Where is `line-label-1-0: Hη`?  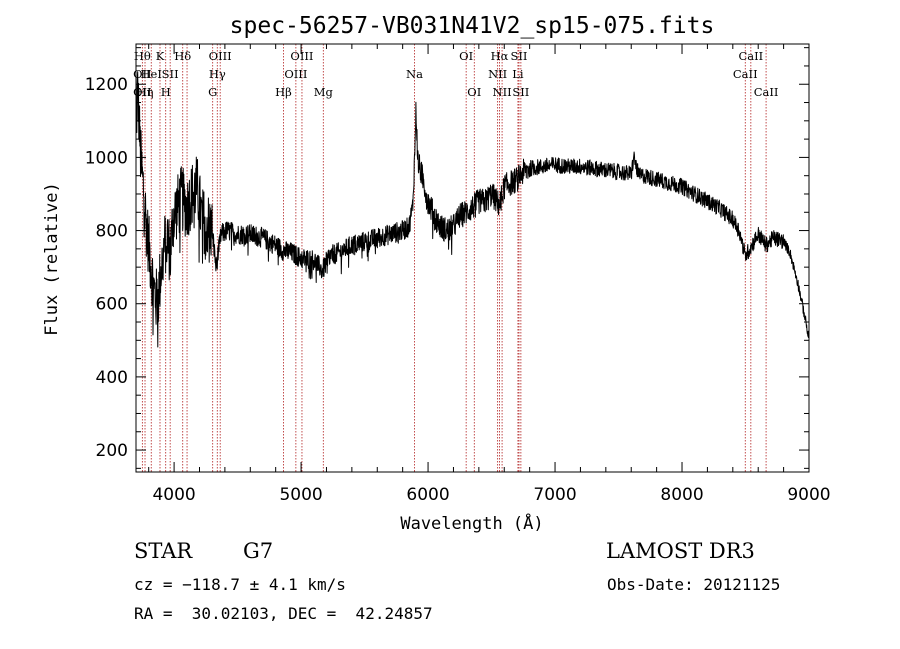
line-label-1-0: Hη is located at coordinates (145, 92).